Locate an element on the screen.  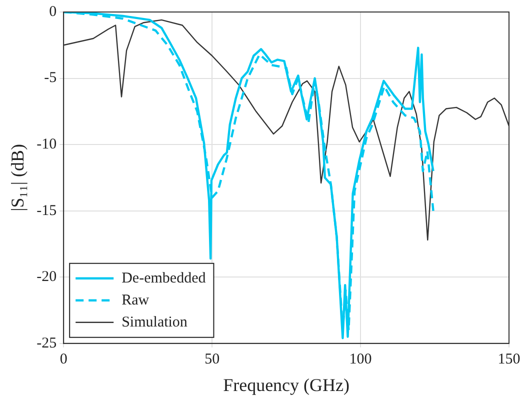
y-axis-title: |S₁₁| (dB) is located at coordinates (18, 178).